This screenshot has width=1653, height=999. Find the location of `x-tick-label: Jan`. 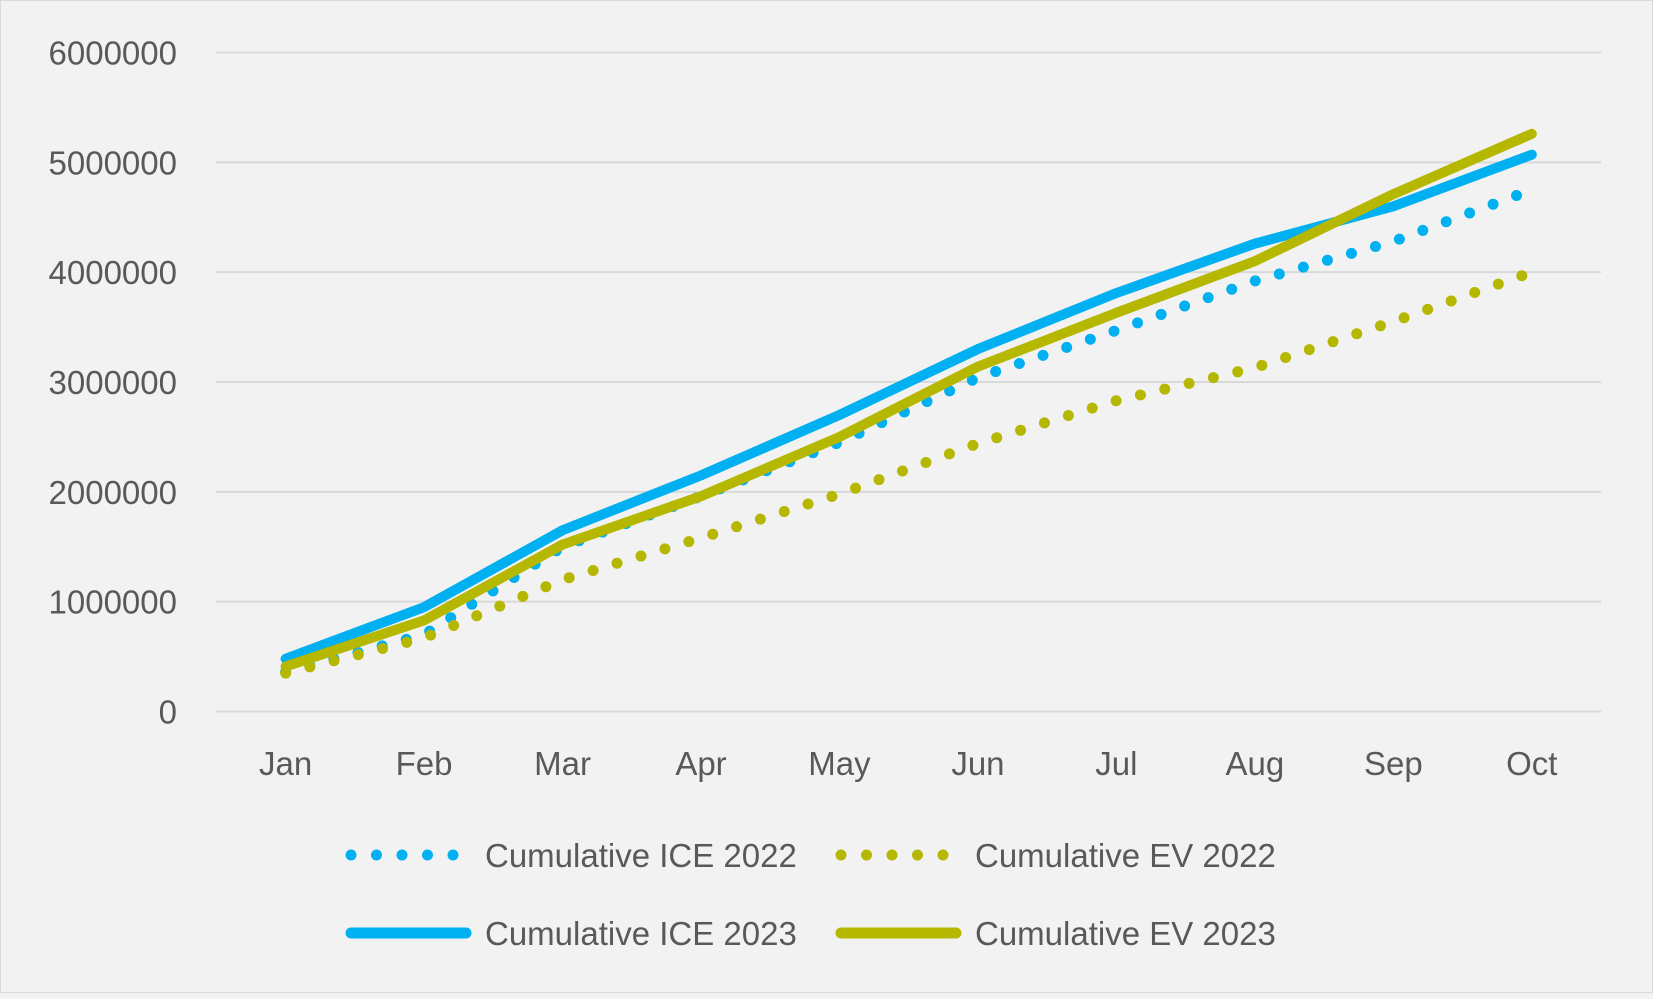

x-tick-label: Jan is located at coordinates (285, 763).